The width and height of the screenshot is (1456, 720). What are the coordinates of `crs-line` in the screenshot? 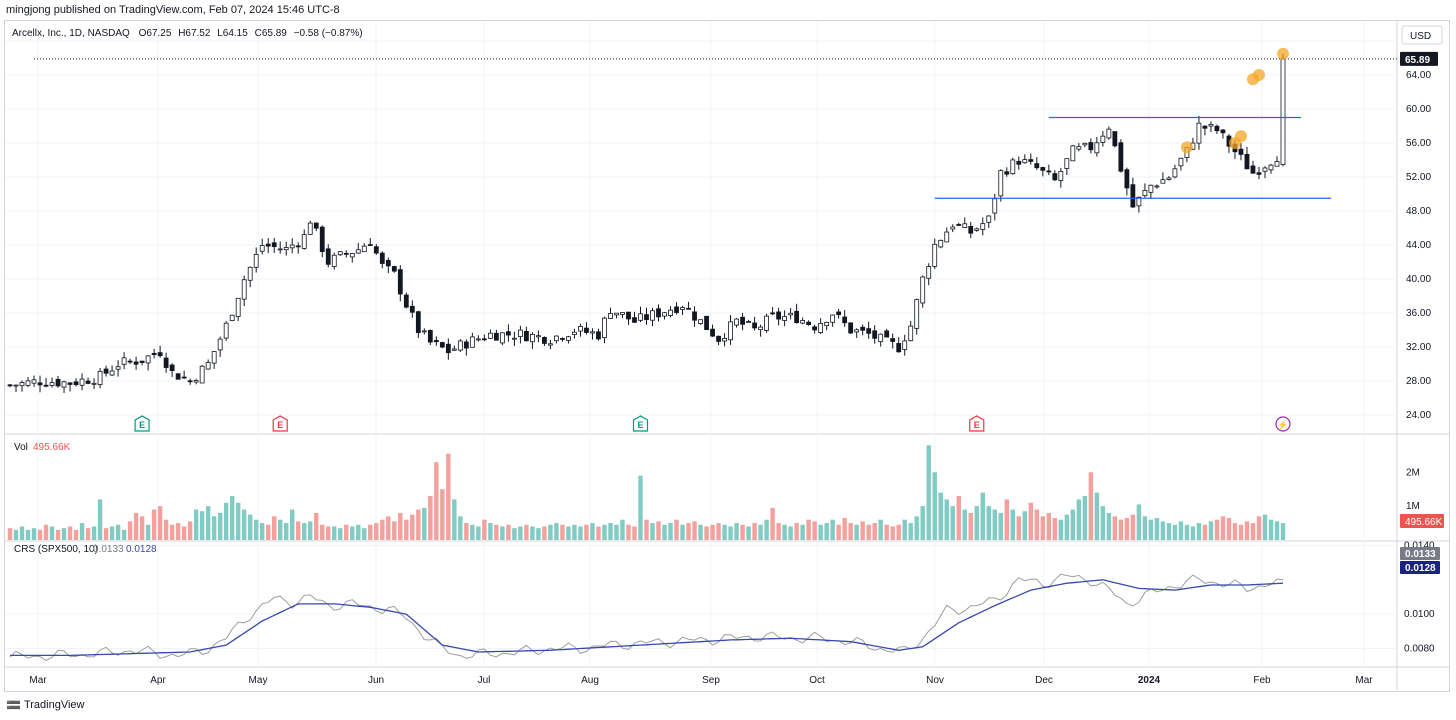 It's located at (646, 617).